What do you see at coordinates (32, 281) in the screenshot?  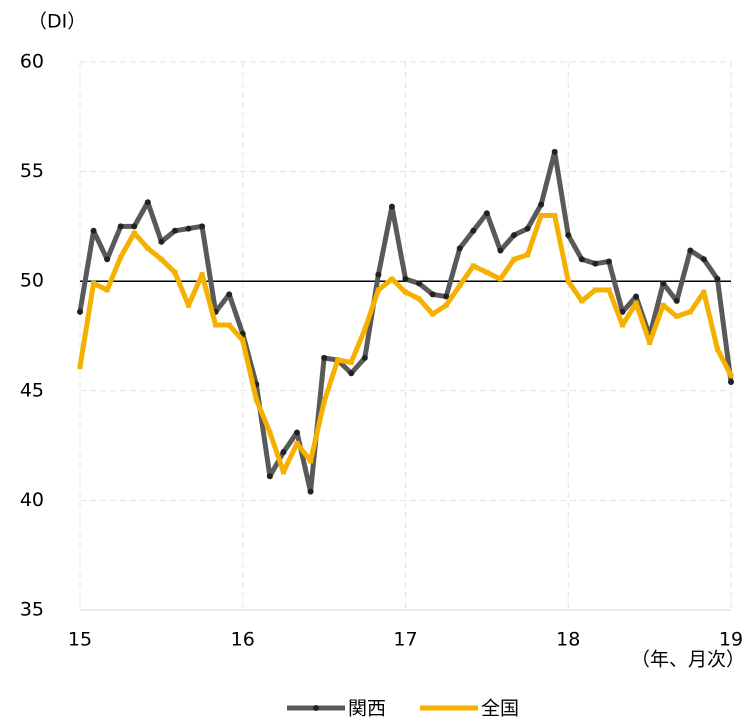 I see `y-tick-label: 50` at bounding box center [32, 281].